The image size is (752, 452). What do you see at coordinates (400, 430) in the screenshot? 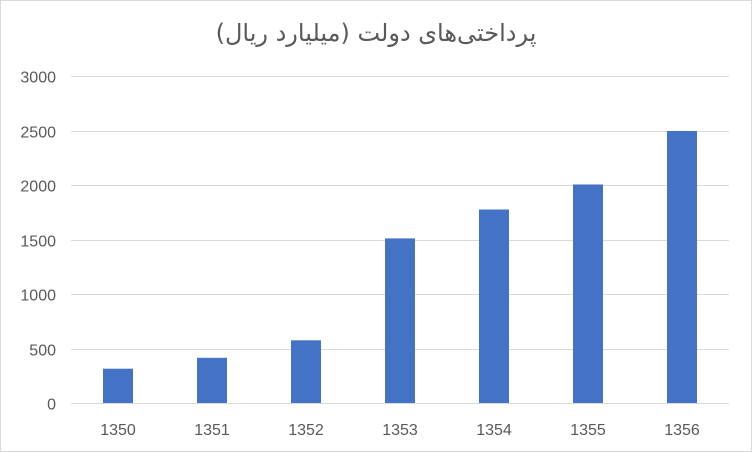
I see `x-tick-label: 1353` at bounding box center [400, 430].